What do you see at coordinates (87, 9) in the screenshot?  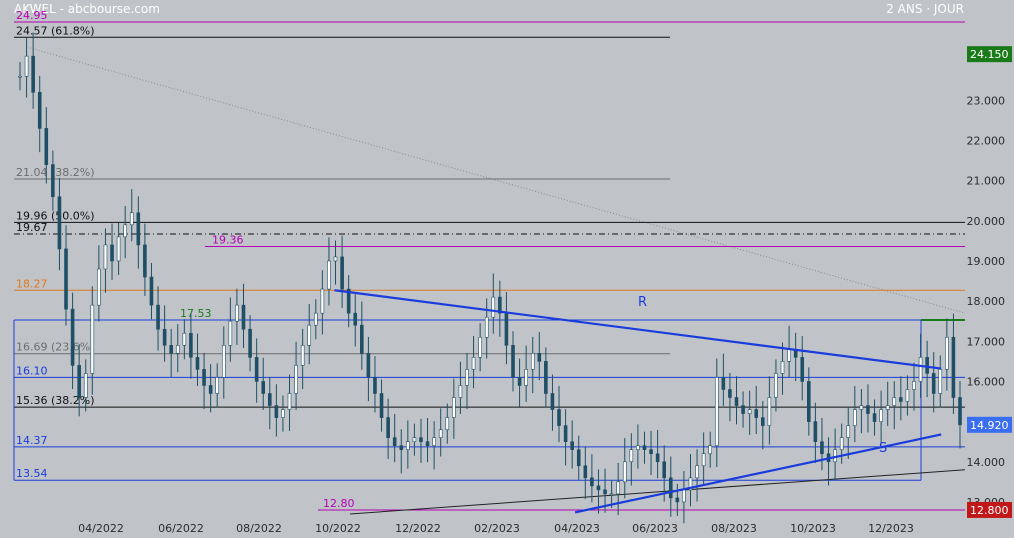 I see `chart-title: AKWEL - abcbourse.com` at bounding box center [87, 9].